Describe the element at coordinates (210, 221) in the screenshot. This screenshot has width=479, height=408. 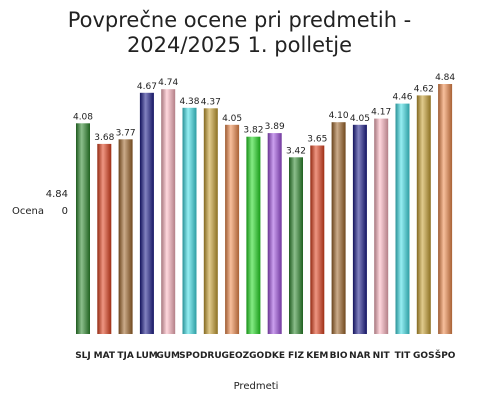
I see `bar-dru` at that location.